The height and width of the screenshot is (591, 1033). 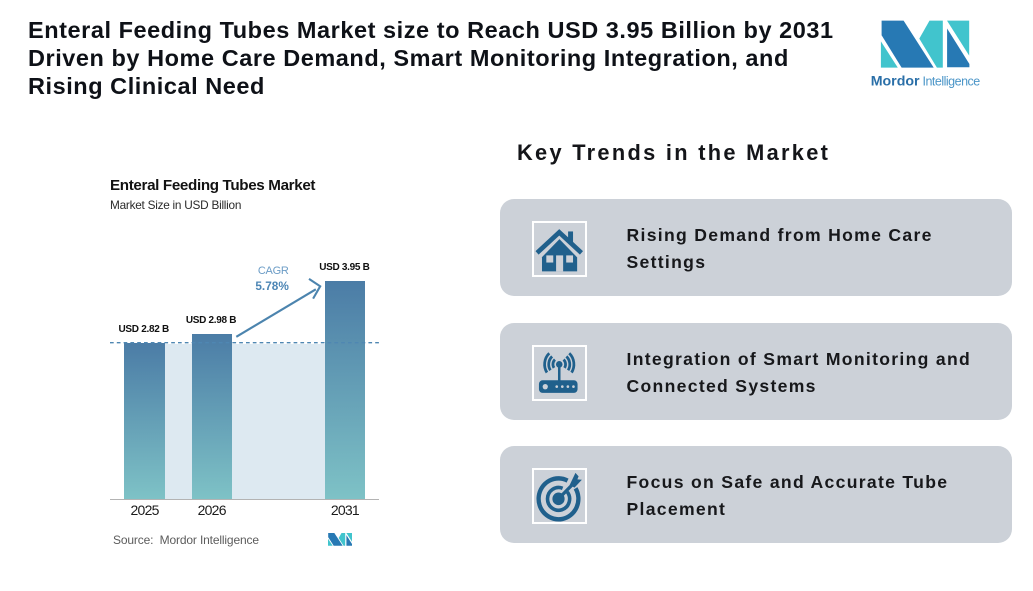 What do you see at coordinates (895, 82) in the screenshot?
I see `svg-text: Mordor` at bounding box center [895, 82].